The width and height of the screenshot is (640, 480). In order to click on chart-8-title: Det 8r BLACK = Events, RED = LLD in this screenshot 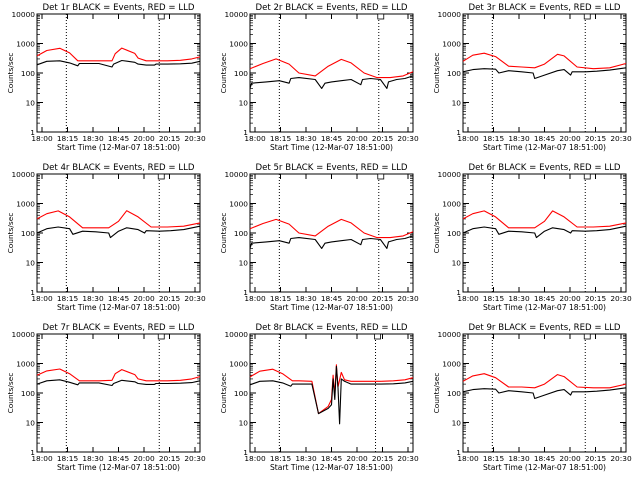, I will do `click(331, 328)`.